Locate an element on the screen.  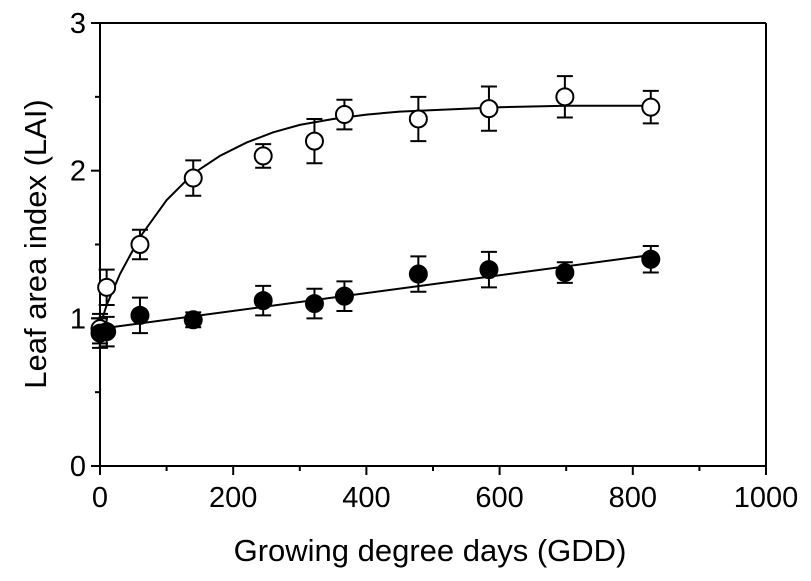
x-tick-label: 400 is located at coordinates (366, 498).